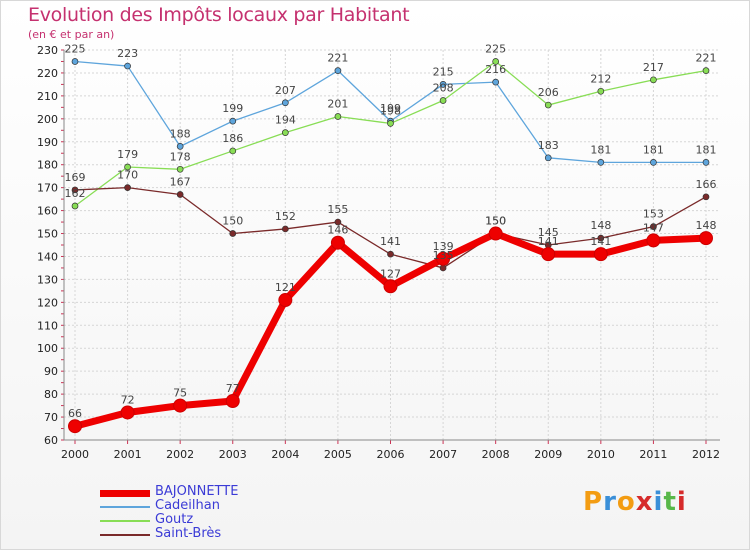  What do you see at coordinates (47, 50) in the screenshot?
I see `y-tick-label: 230` at bounding box center [47, 50].